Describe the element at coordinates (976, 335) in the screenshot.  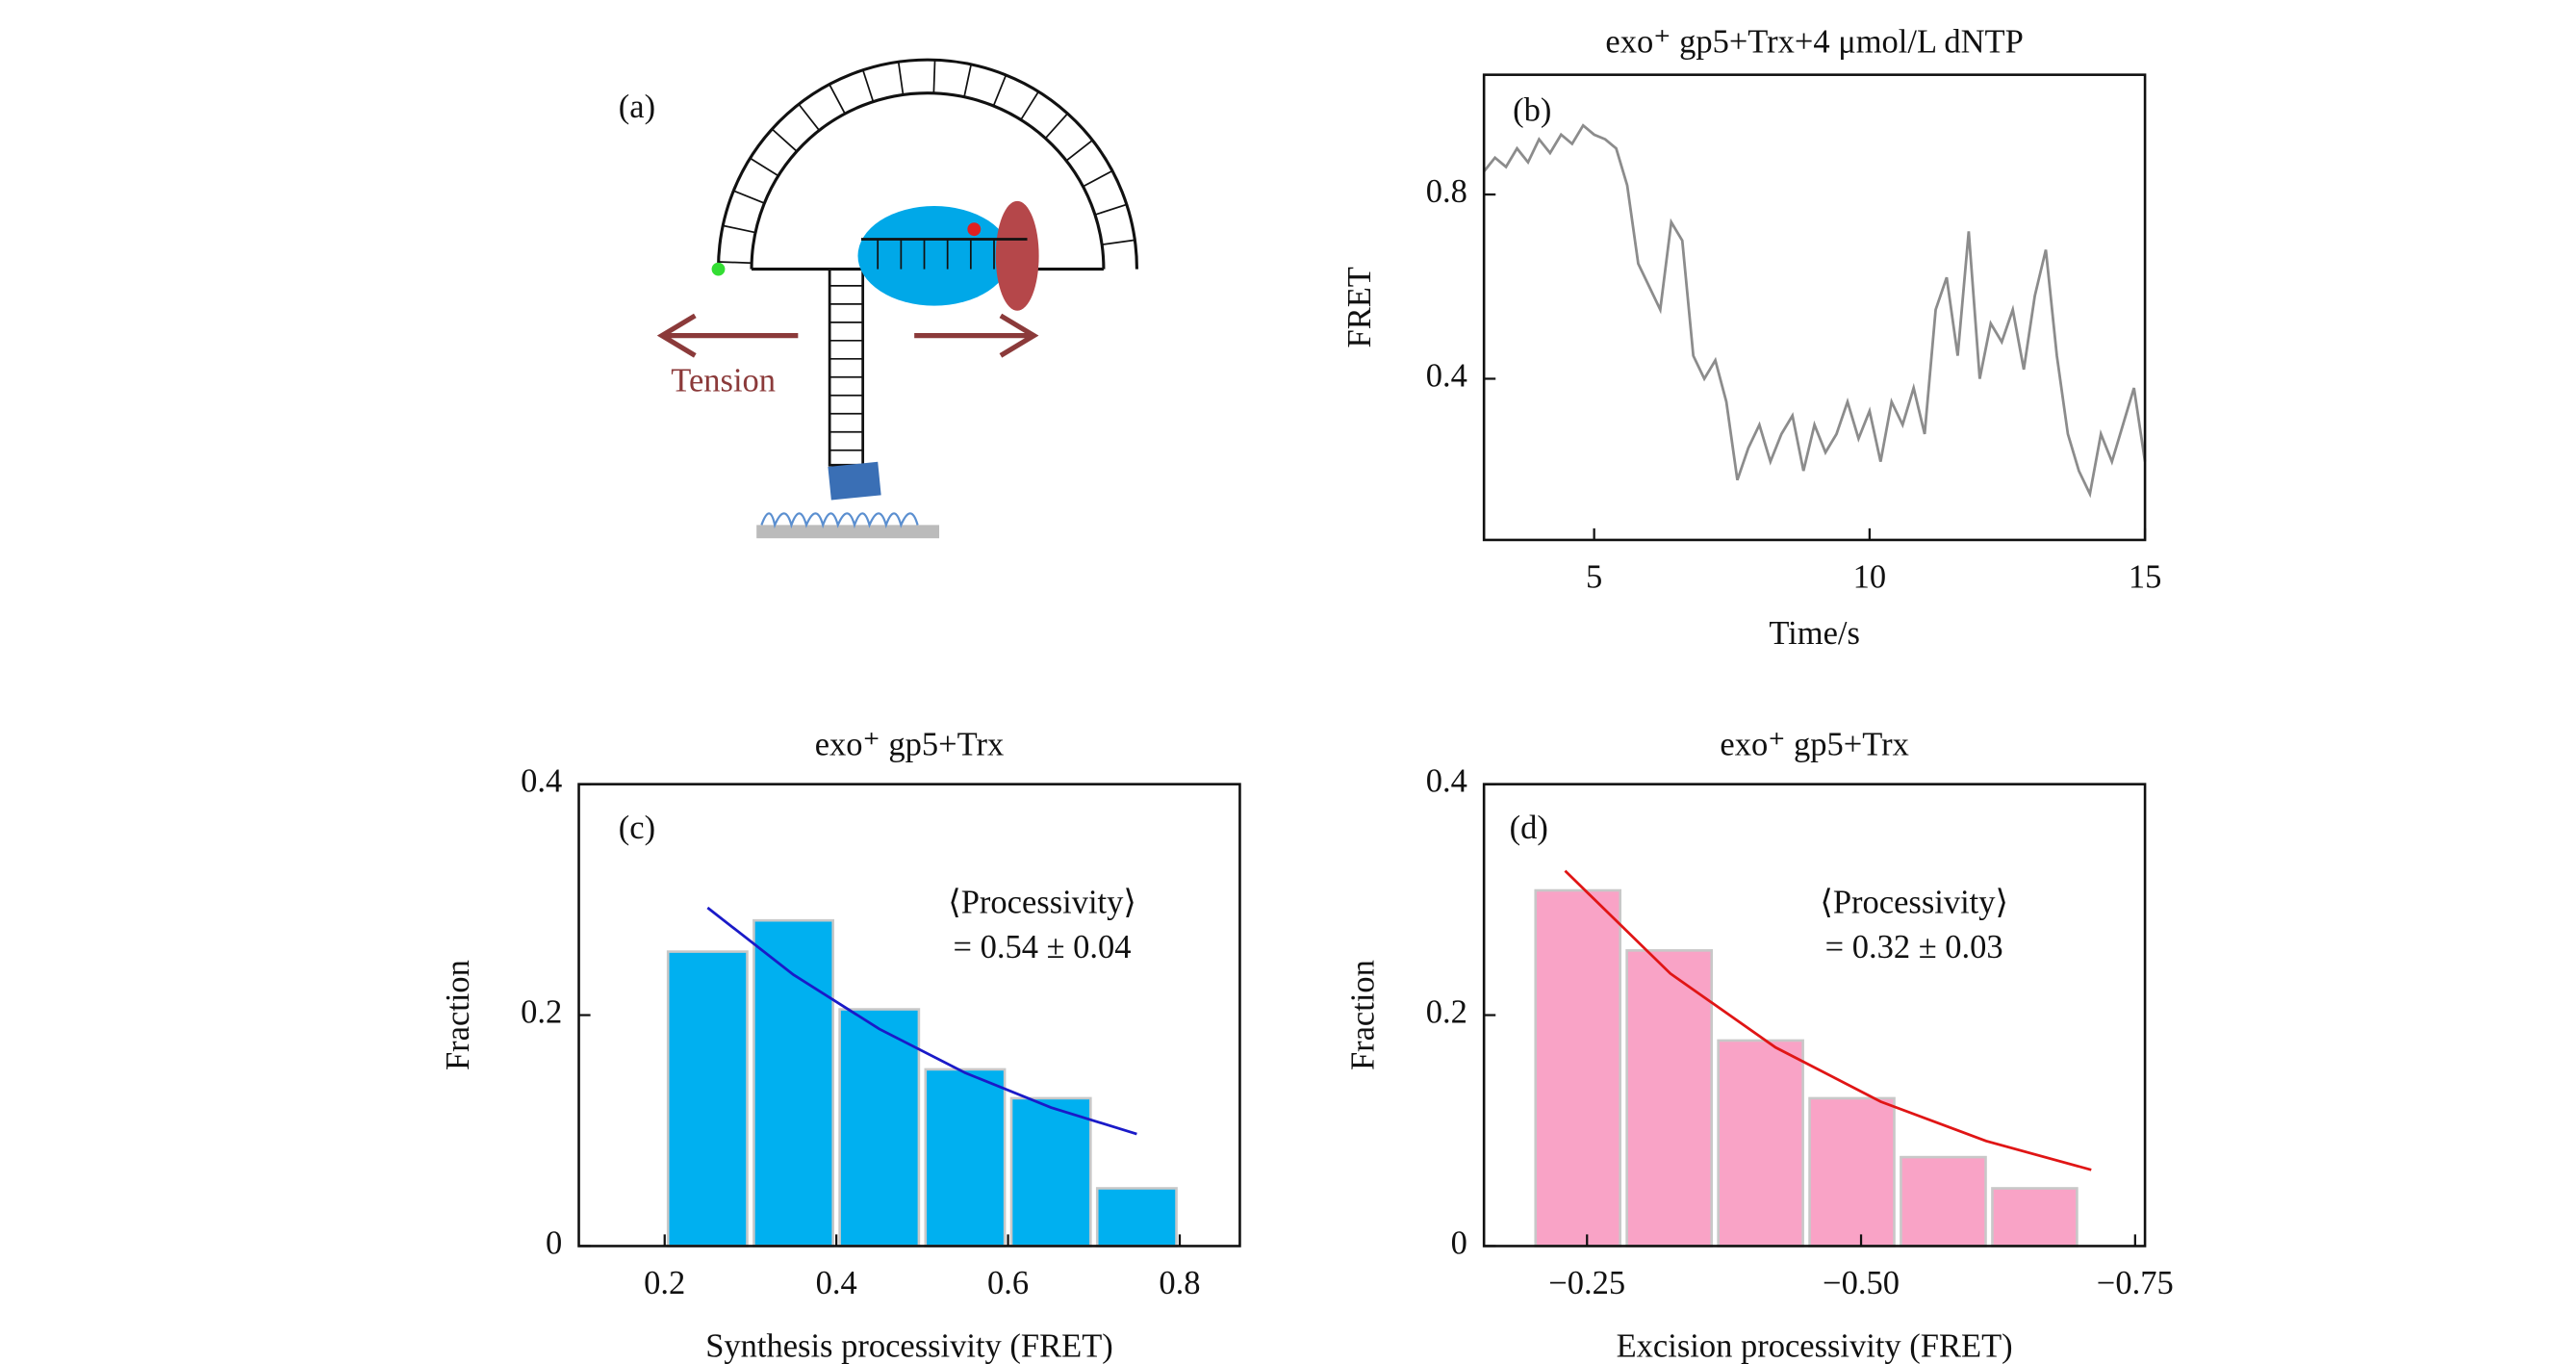
I see `tension-arrow-right` at that location.